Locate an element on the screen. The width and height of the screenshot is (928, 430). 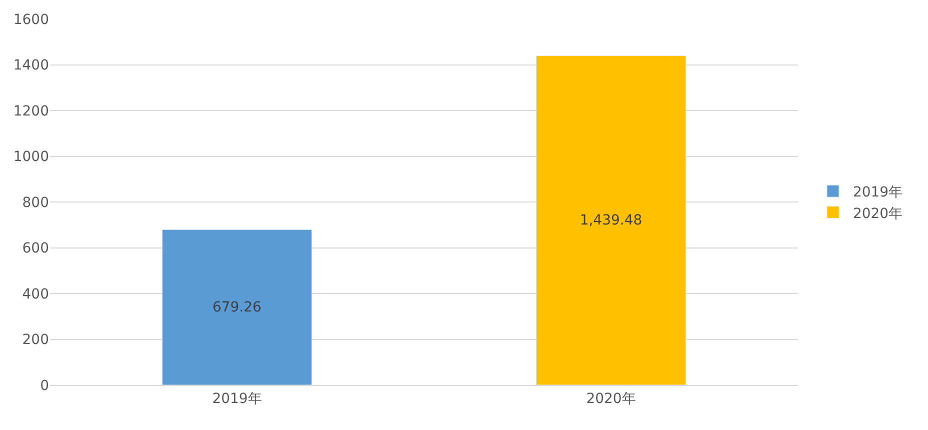
legend-label: 2020年 is located at coordinates (877, 214).